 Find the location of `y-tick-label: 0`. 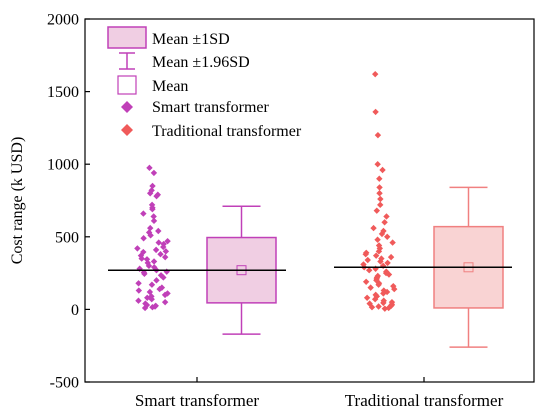

y-tick-label: 0 is located at coordinates (75, 310).